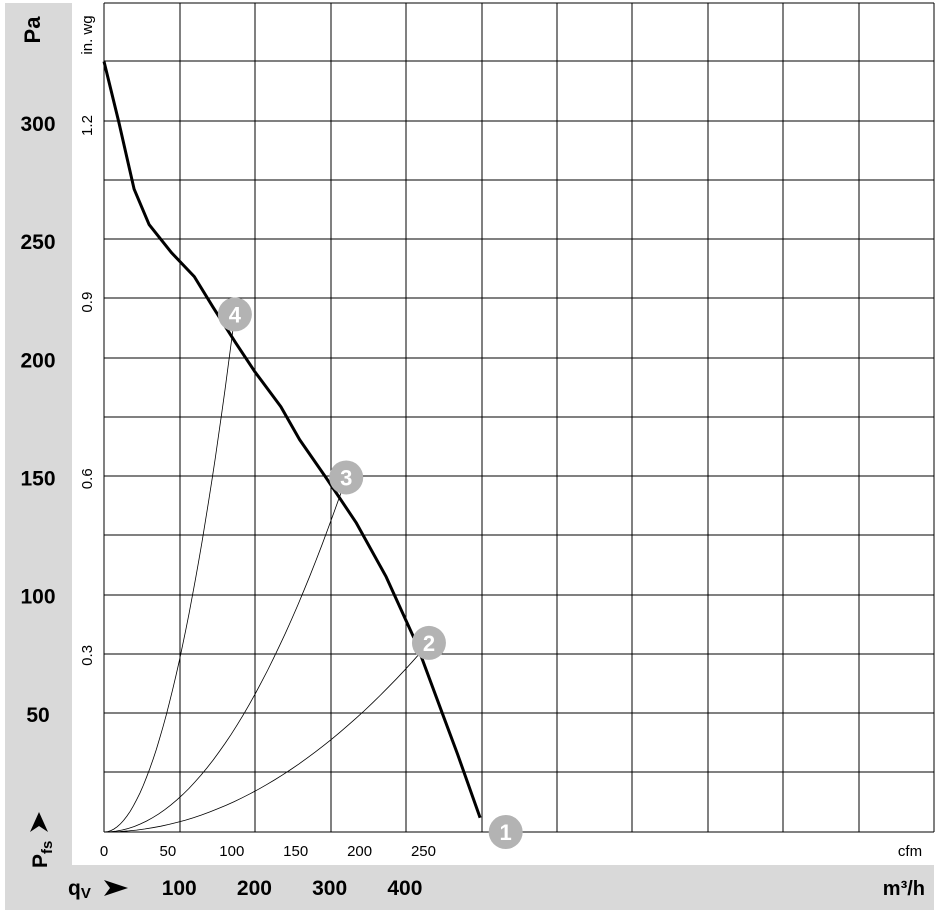 Image resolution: width=938 pixels, height=914 pixels. I want to click on inwg-tick-label: 0.9, so click(87, 302).